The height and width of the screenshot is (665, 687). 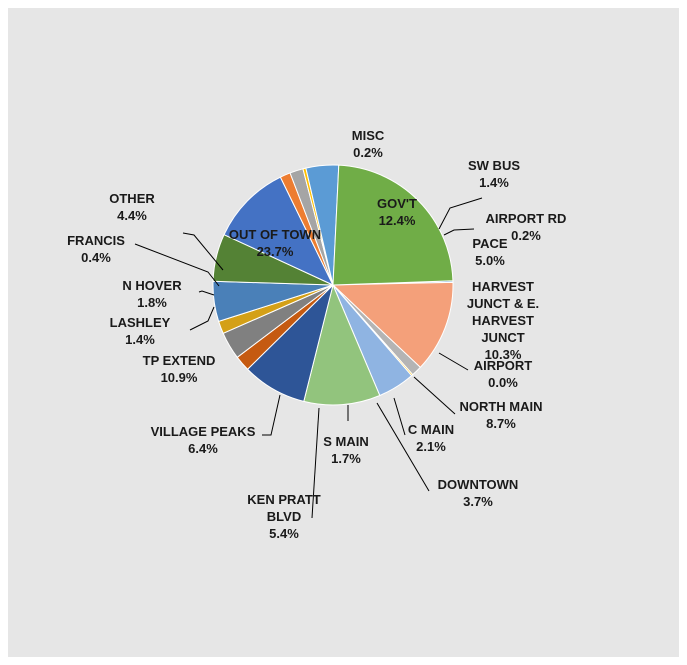 I want to click on slice-label-n-hover: N HOVER 1.8%, so click(x=152, y=294).